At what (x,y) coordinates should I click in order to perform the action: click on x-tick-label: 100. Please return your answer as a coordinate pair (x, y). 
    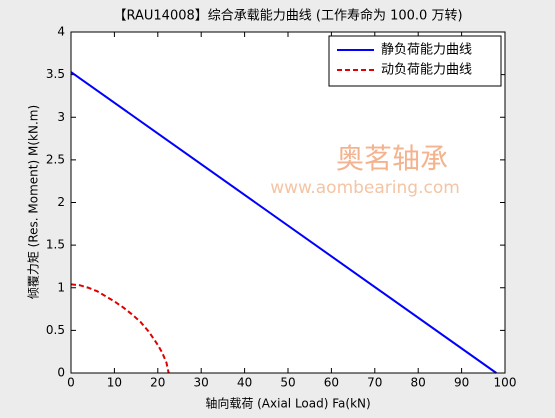
    Looking at the image, I should click on (505, 383).